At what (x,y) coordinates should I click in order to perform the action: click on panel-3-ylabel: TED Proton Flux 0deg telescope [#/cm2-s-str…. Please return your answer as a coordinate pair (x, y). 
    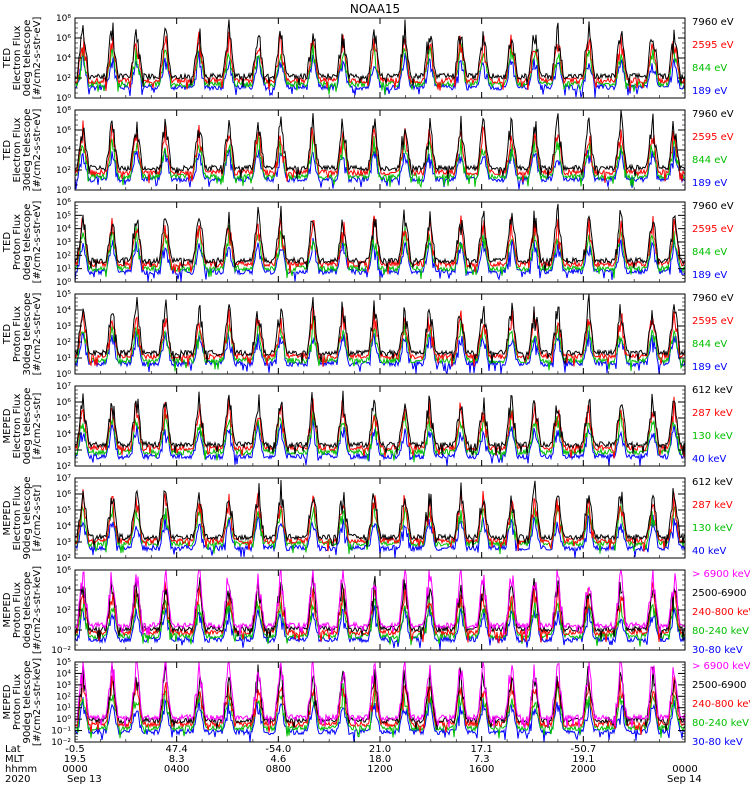
    Looking at the image, I should click on (24, 242).